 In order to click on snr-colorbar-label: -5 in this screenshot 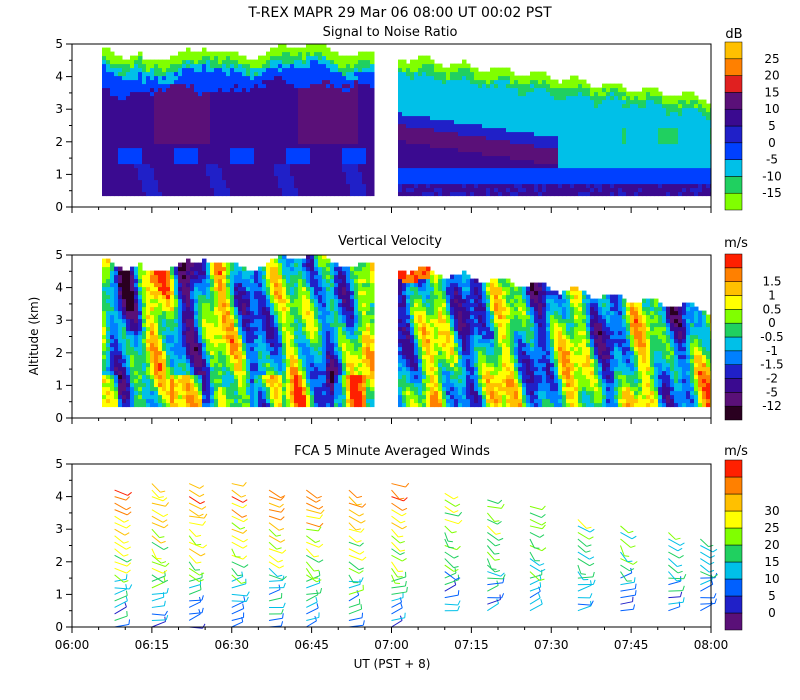, I will do `click(772, 160)`.